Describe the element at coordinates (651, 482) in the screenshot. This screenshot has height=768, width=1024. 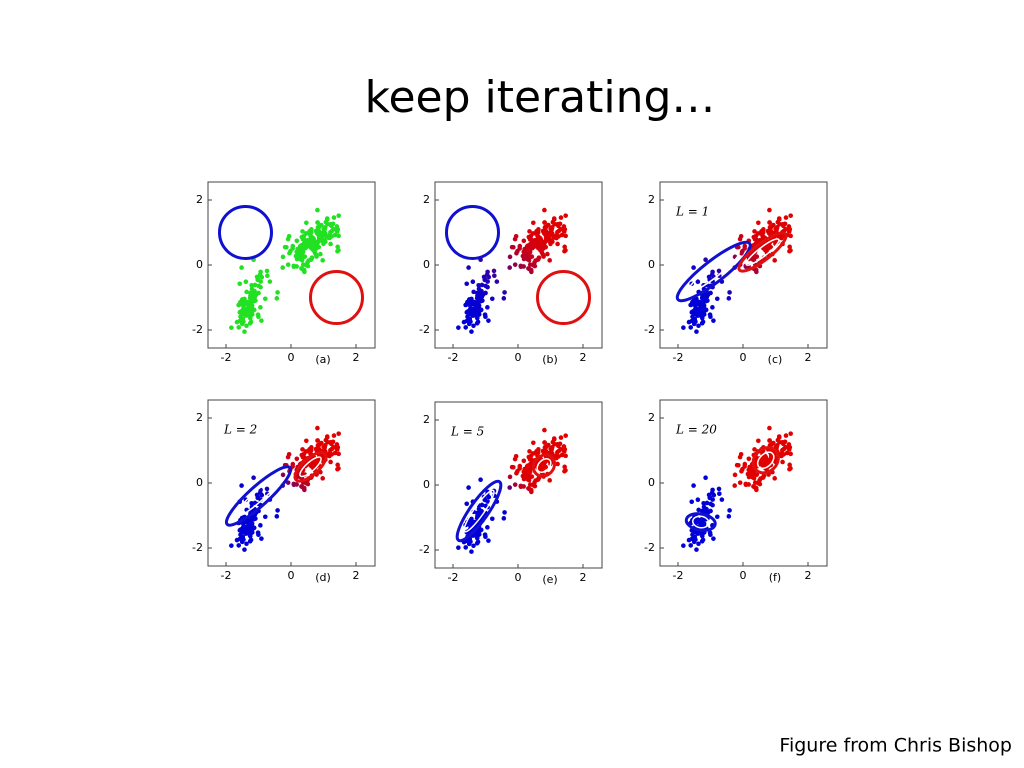
I see `y-tick-label: 0` at that location.